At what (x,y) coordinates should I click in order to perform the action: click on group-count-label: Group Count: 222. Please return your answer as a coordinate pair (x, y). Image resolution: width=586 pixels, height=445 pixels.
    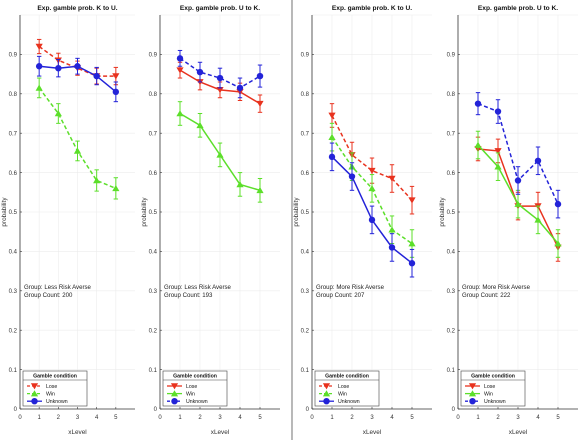
    Looking at the image, I should click on (486, 295).